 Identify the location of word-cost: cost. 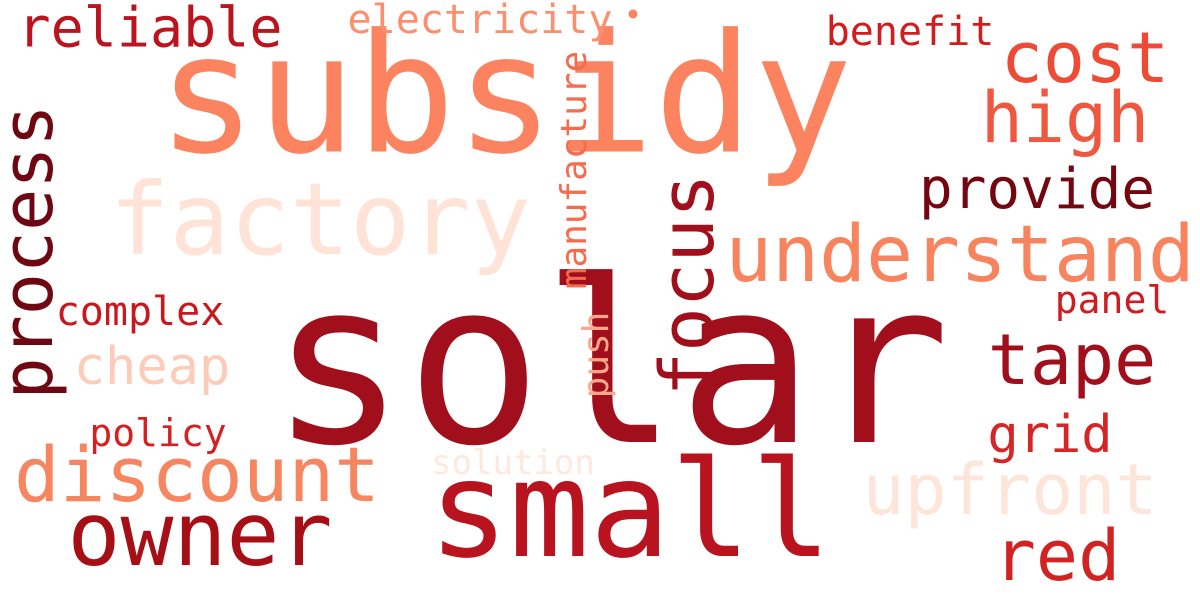
(1085, 58).